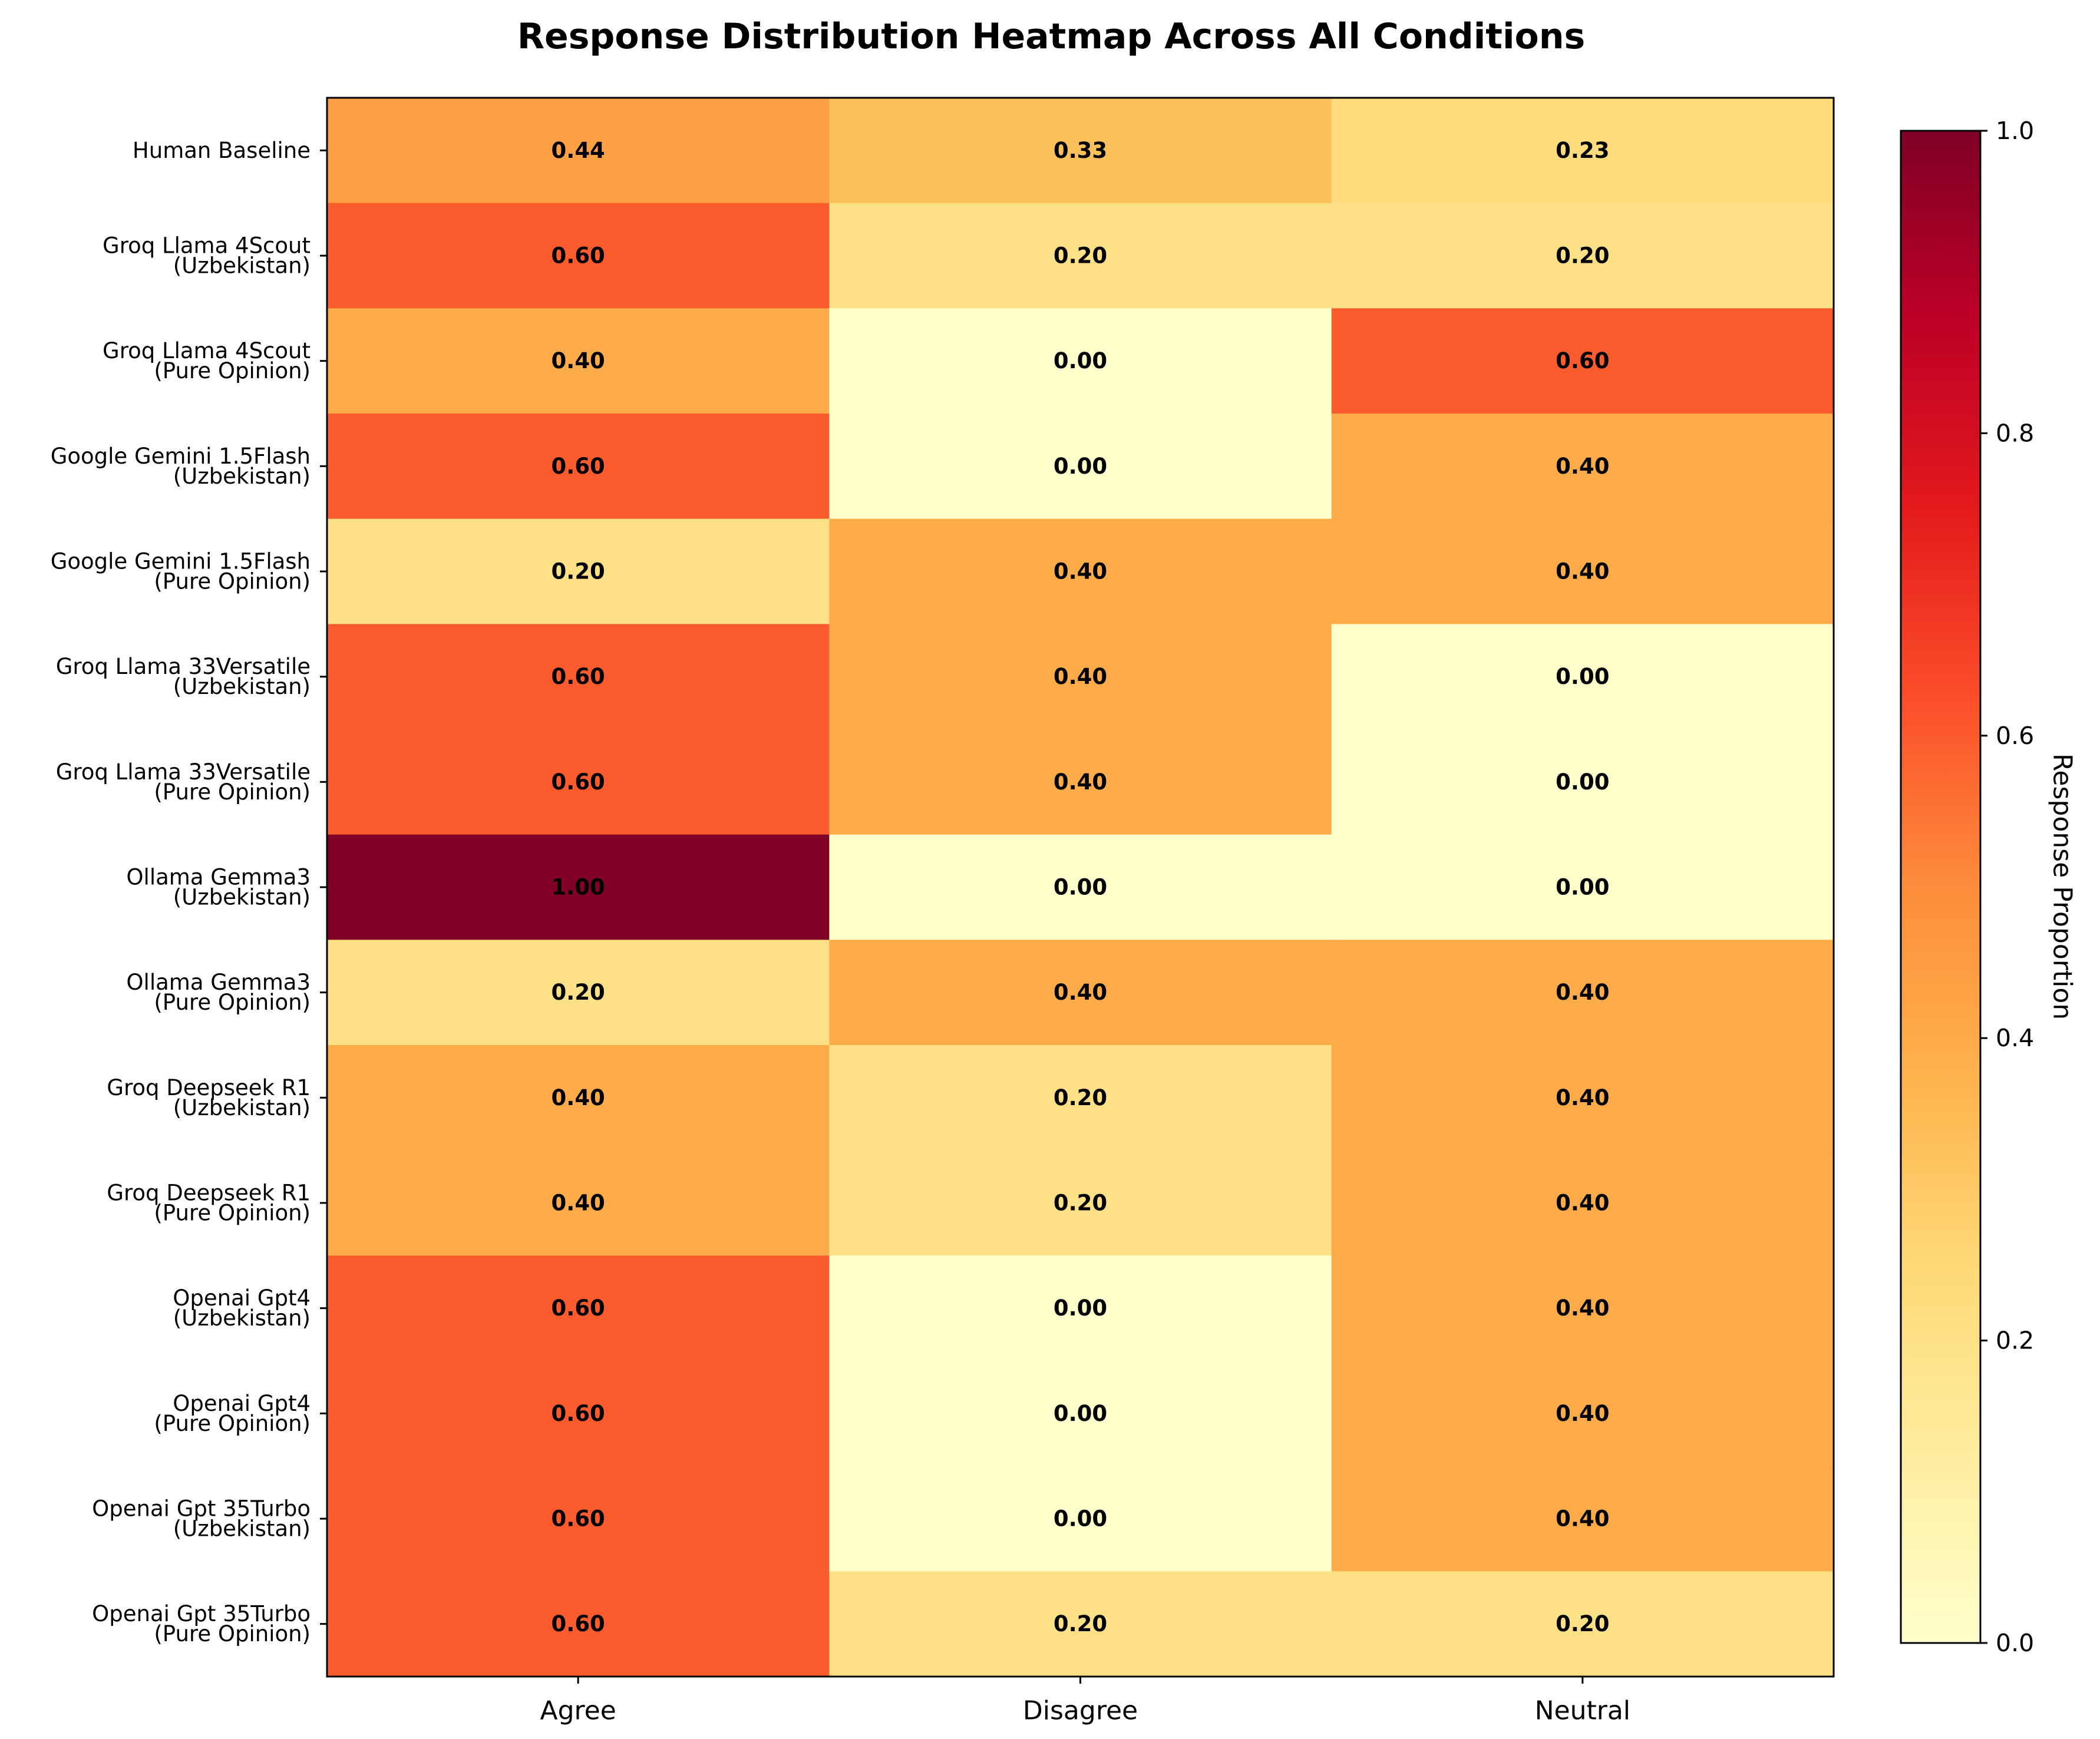 The image size is (2100, 1739). What do you see at coordinates (1080, 1711) in the screenshot?
I see `column-tick-label: Disagree` at bounding box center [1080, 1711].